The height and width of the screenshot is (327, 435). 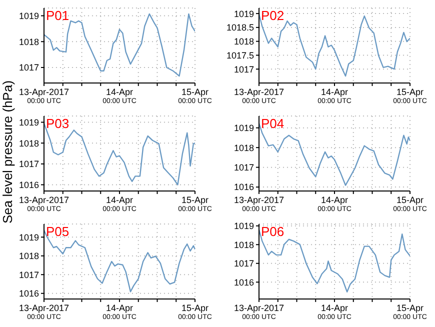 I want to click on chart-title: P02, so click(x=272, y=15).